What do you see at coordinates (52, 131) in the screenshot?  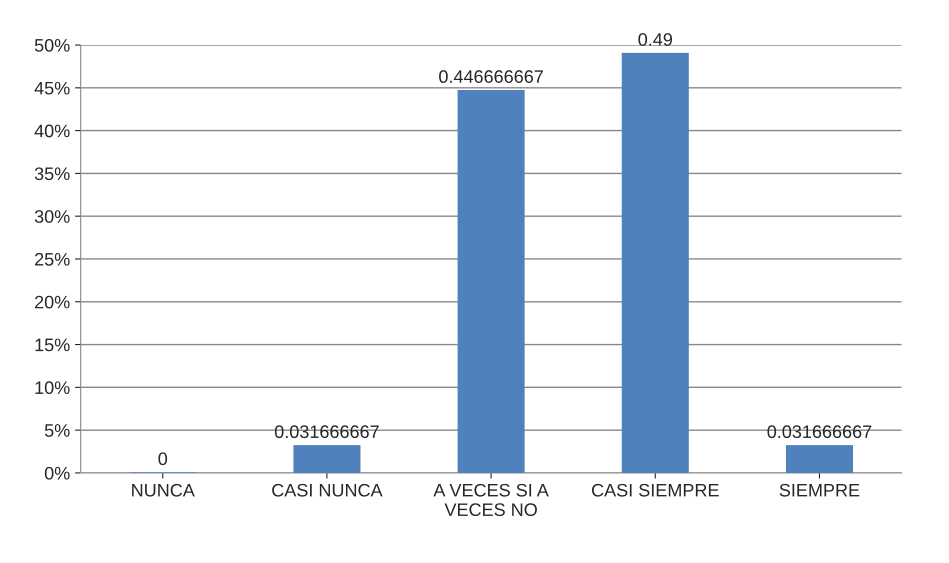 I see `y-tick-label: 40%` at bounding box center [52, 131].